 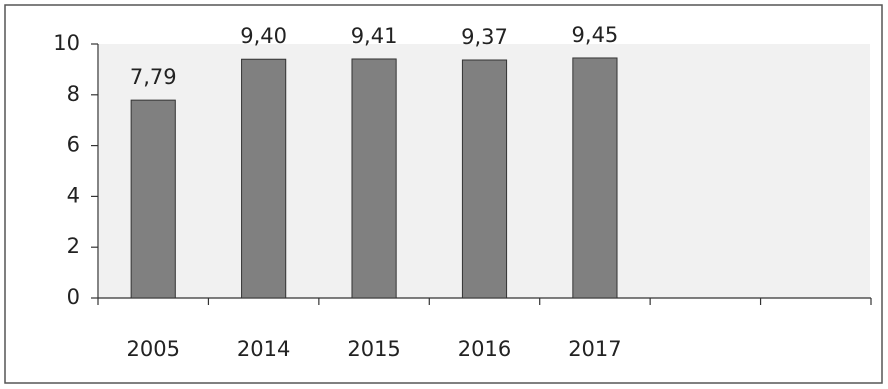 What do you see at coordinates (153, 77) in the screenshot?
I see `value-label: 7,79` at bounding box center [153, 77].